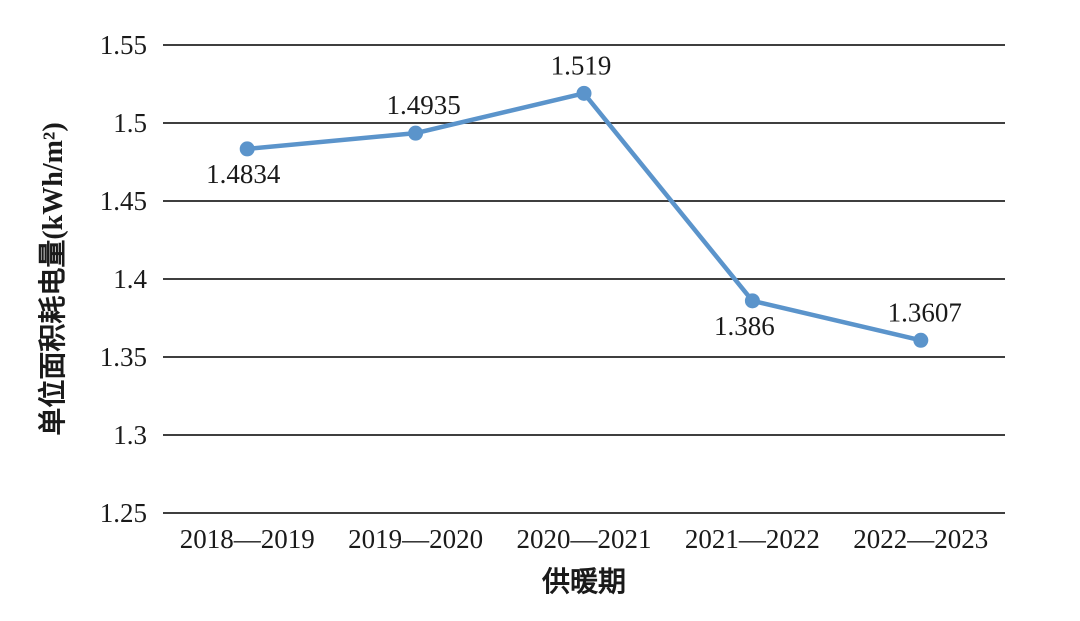  I want to click on y-tick-label: 1.45, so click(123, 201).